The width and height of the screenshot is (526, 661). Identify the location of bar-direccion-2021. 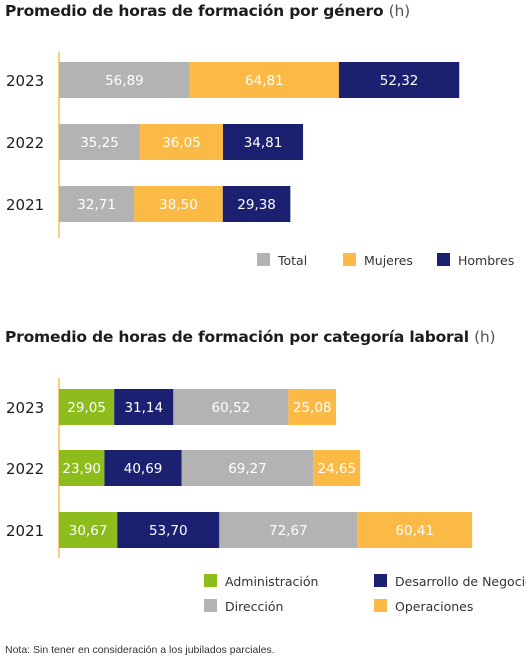
(288, 530).